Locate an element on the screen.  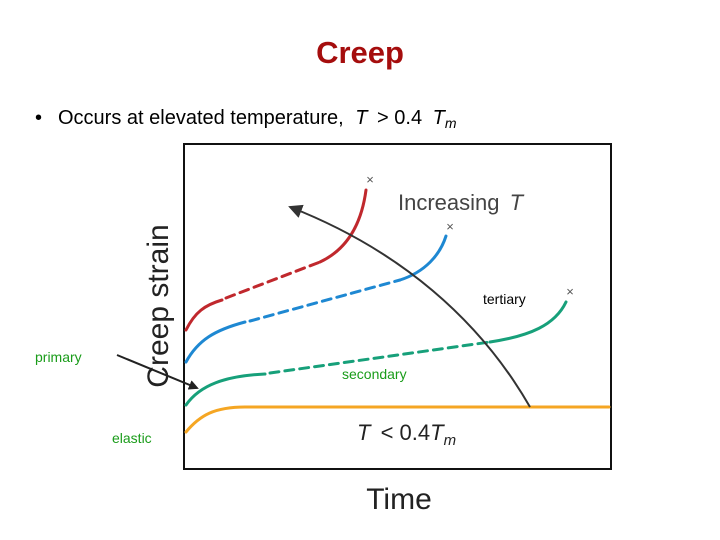
curve-low-temp is located at coordinates (397, 419).